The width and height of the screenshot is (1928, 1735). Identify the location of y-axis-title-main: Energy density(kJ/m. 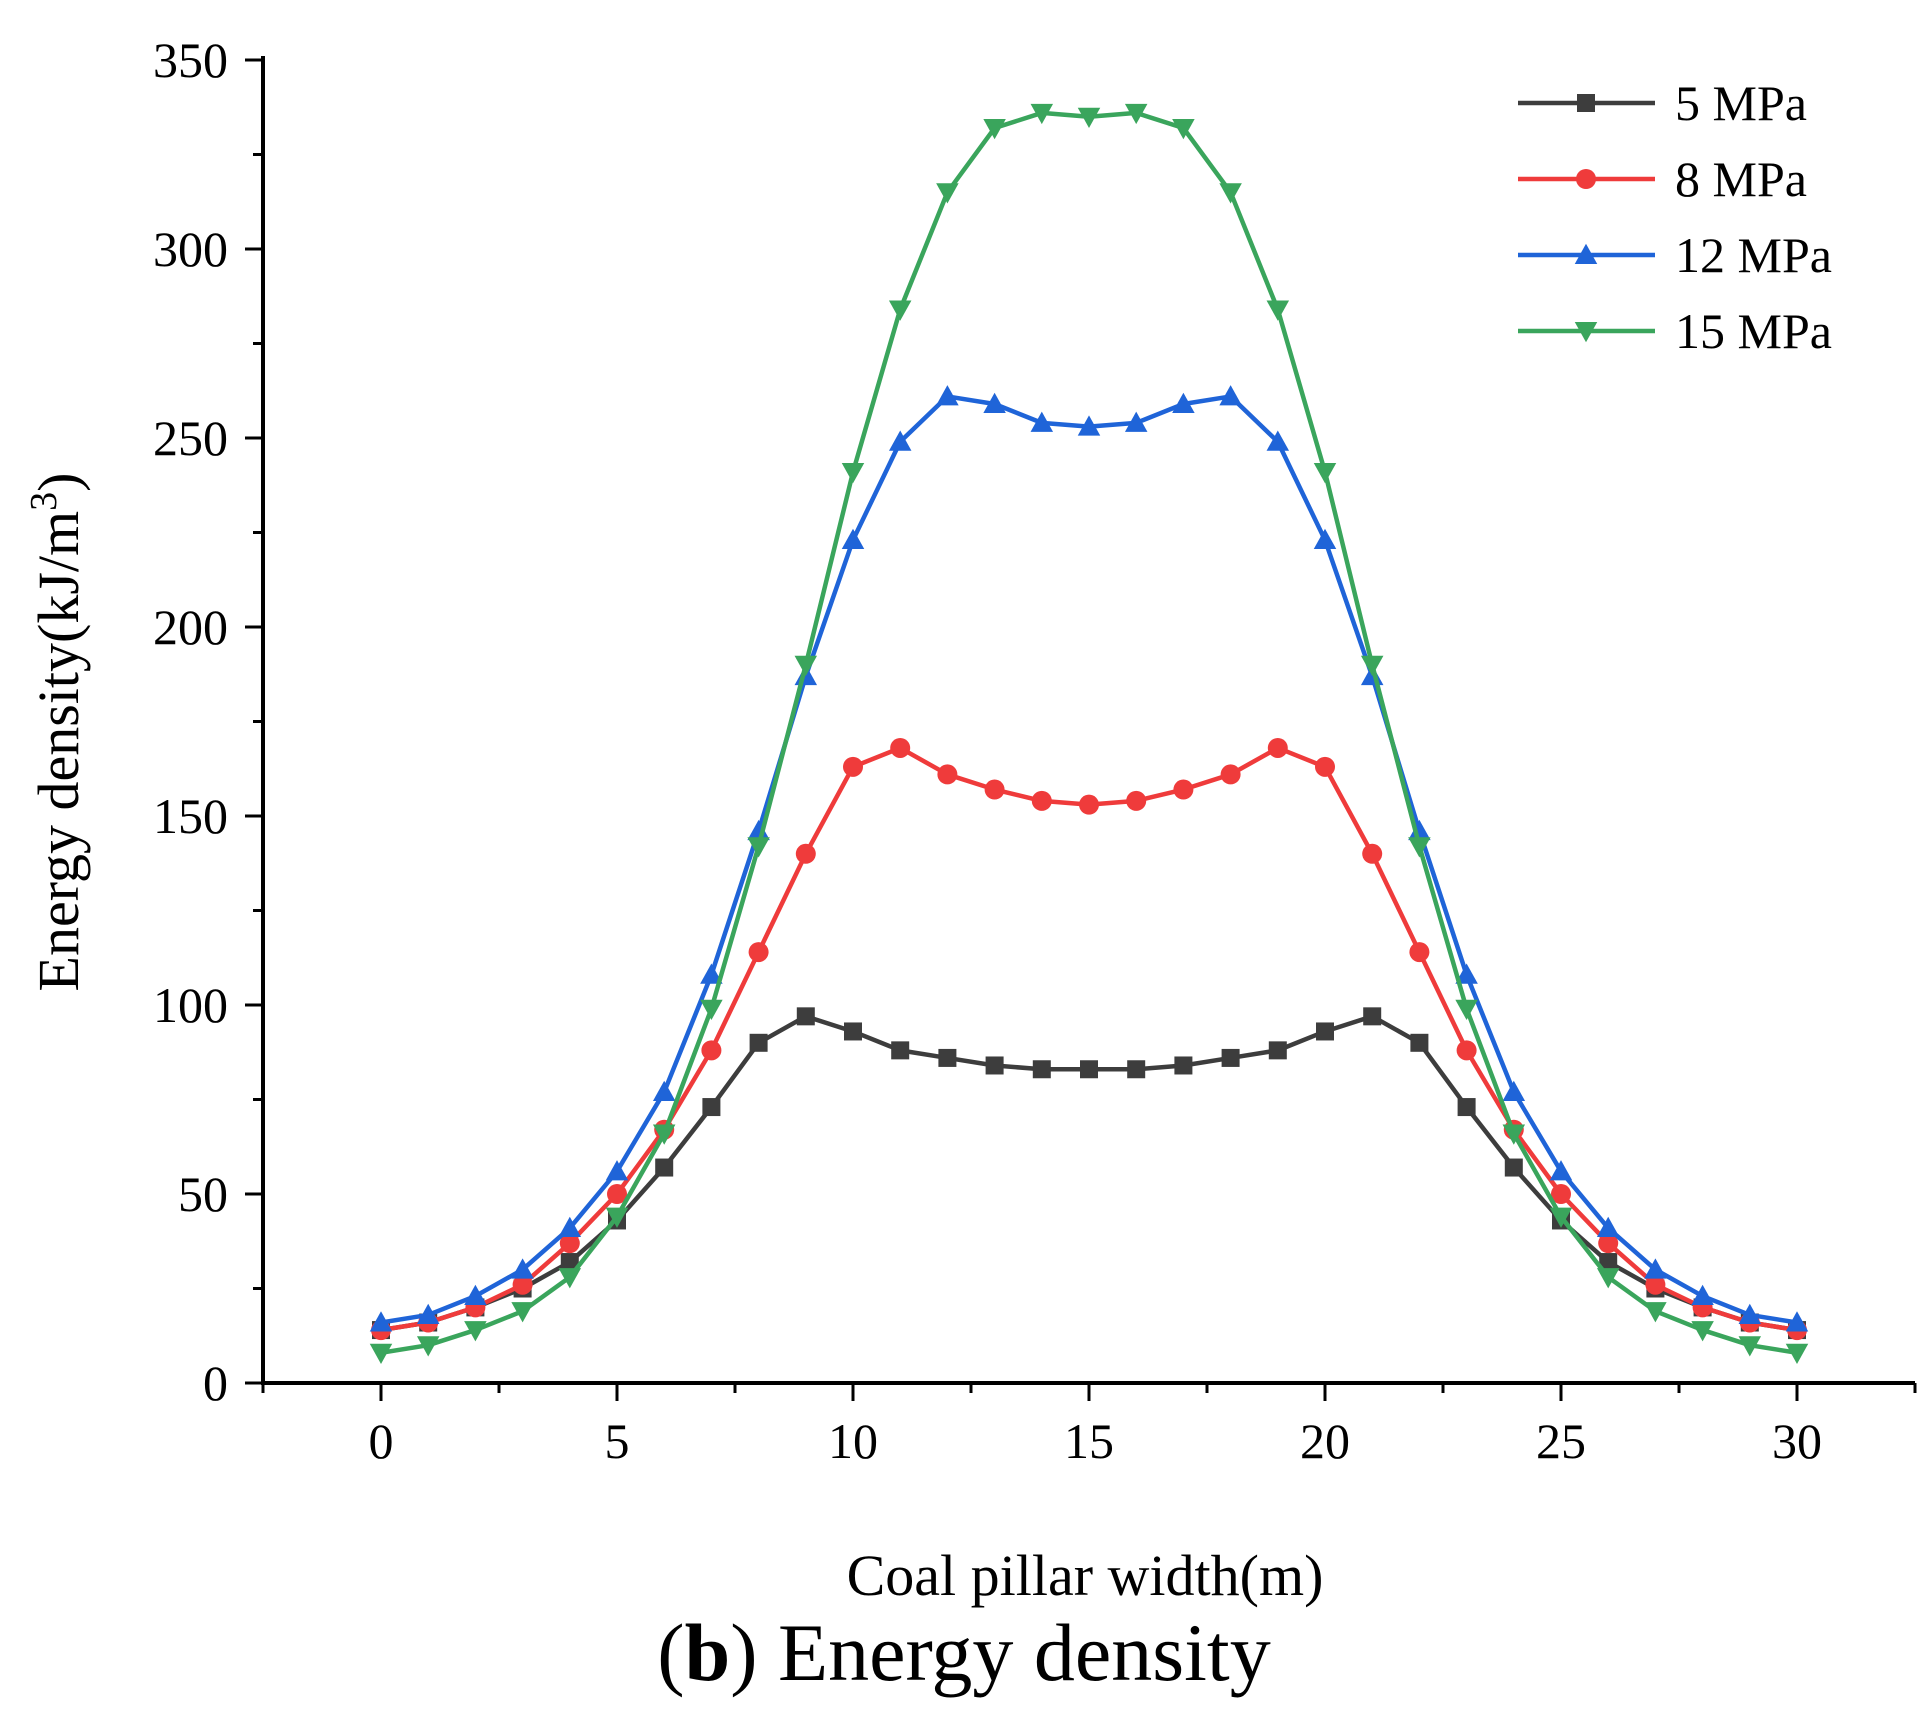
(58, 751).